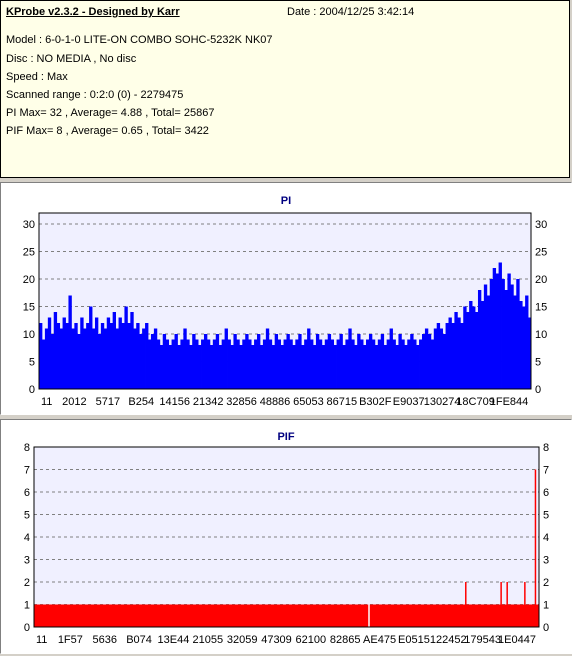  I want to click on pi-xtick-label: 65053, so click(308, 402).